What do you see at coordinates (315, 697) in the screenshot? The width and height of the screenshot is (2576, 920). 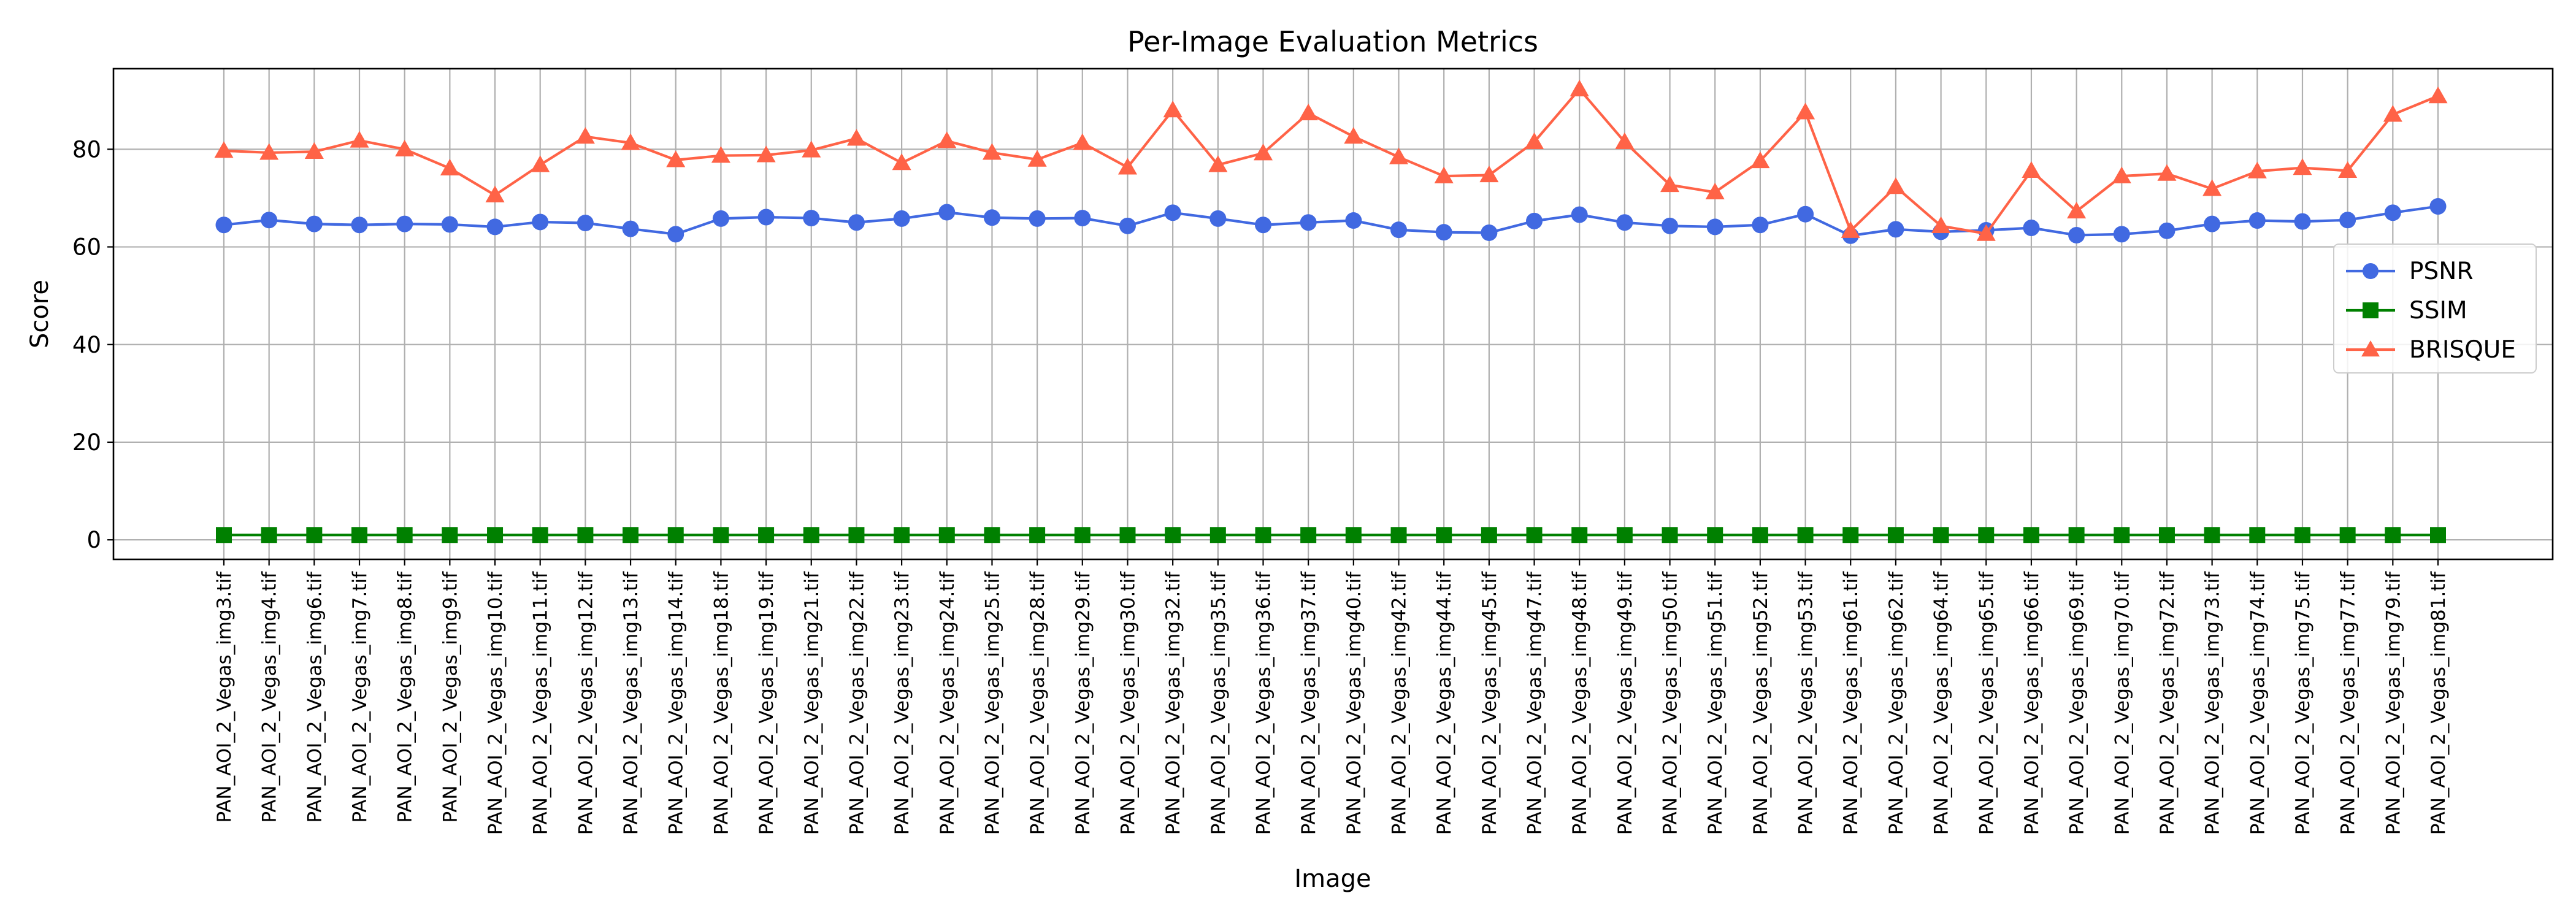 I see `x-tick-label: PAN_AOI_2_Vegas_img6.tif` at bounding box center [315, 697].